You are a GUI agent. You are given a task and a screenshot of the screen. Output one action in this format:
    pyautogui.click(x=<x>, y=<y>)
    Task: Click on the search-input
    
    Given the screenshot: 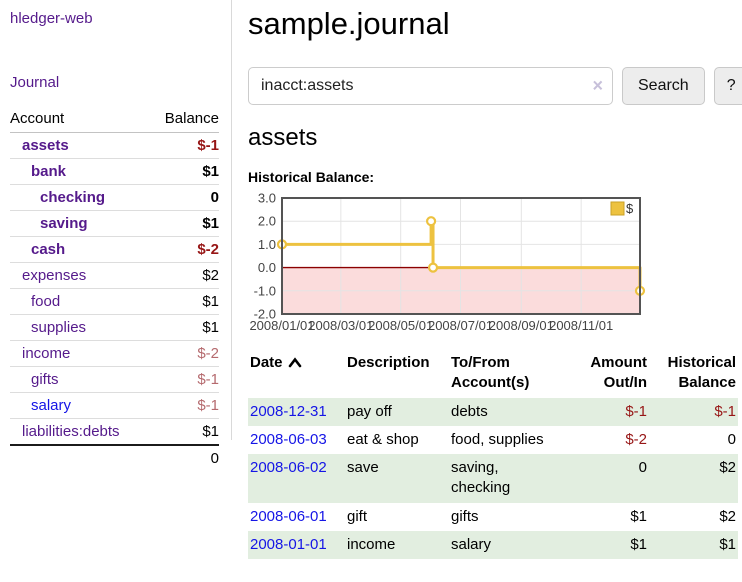 What is the action you would take?
    pyautogui.click(x=430, y=86)
    